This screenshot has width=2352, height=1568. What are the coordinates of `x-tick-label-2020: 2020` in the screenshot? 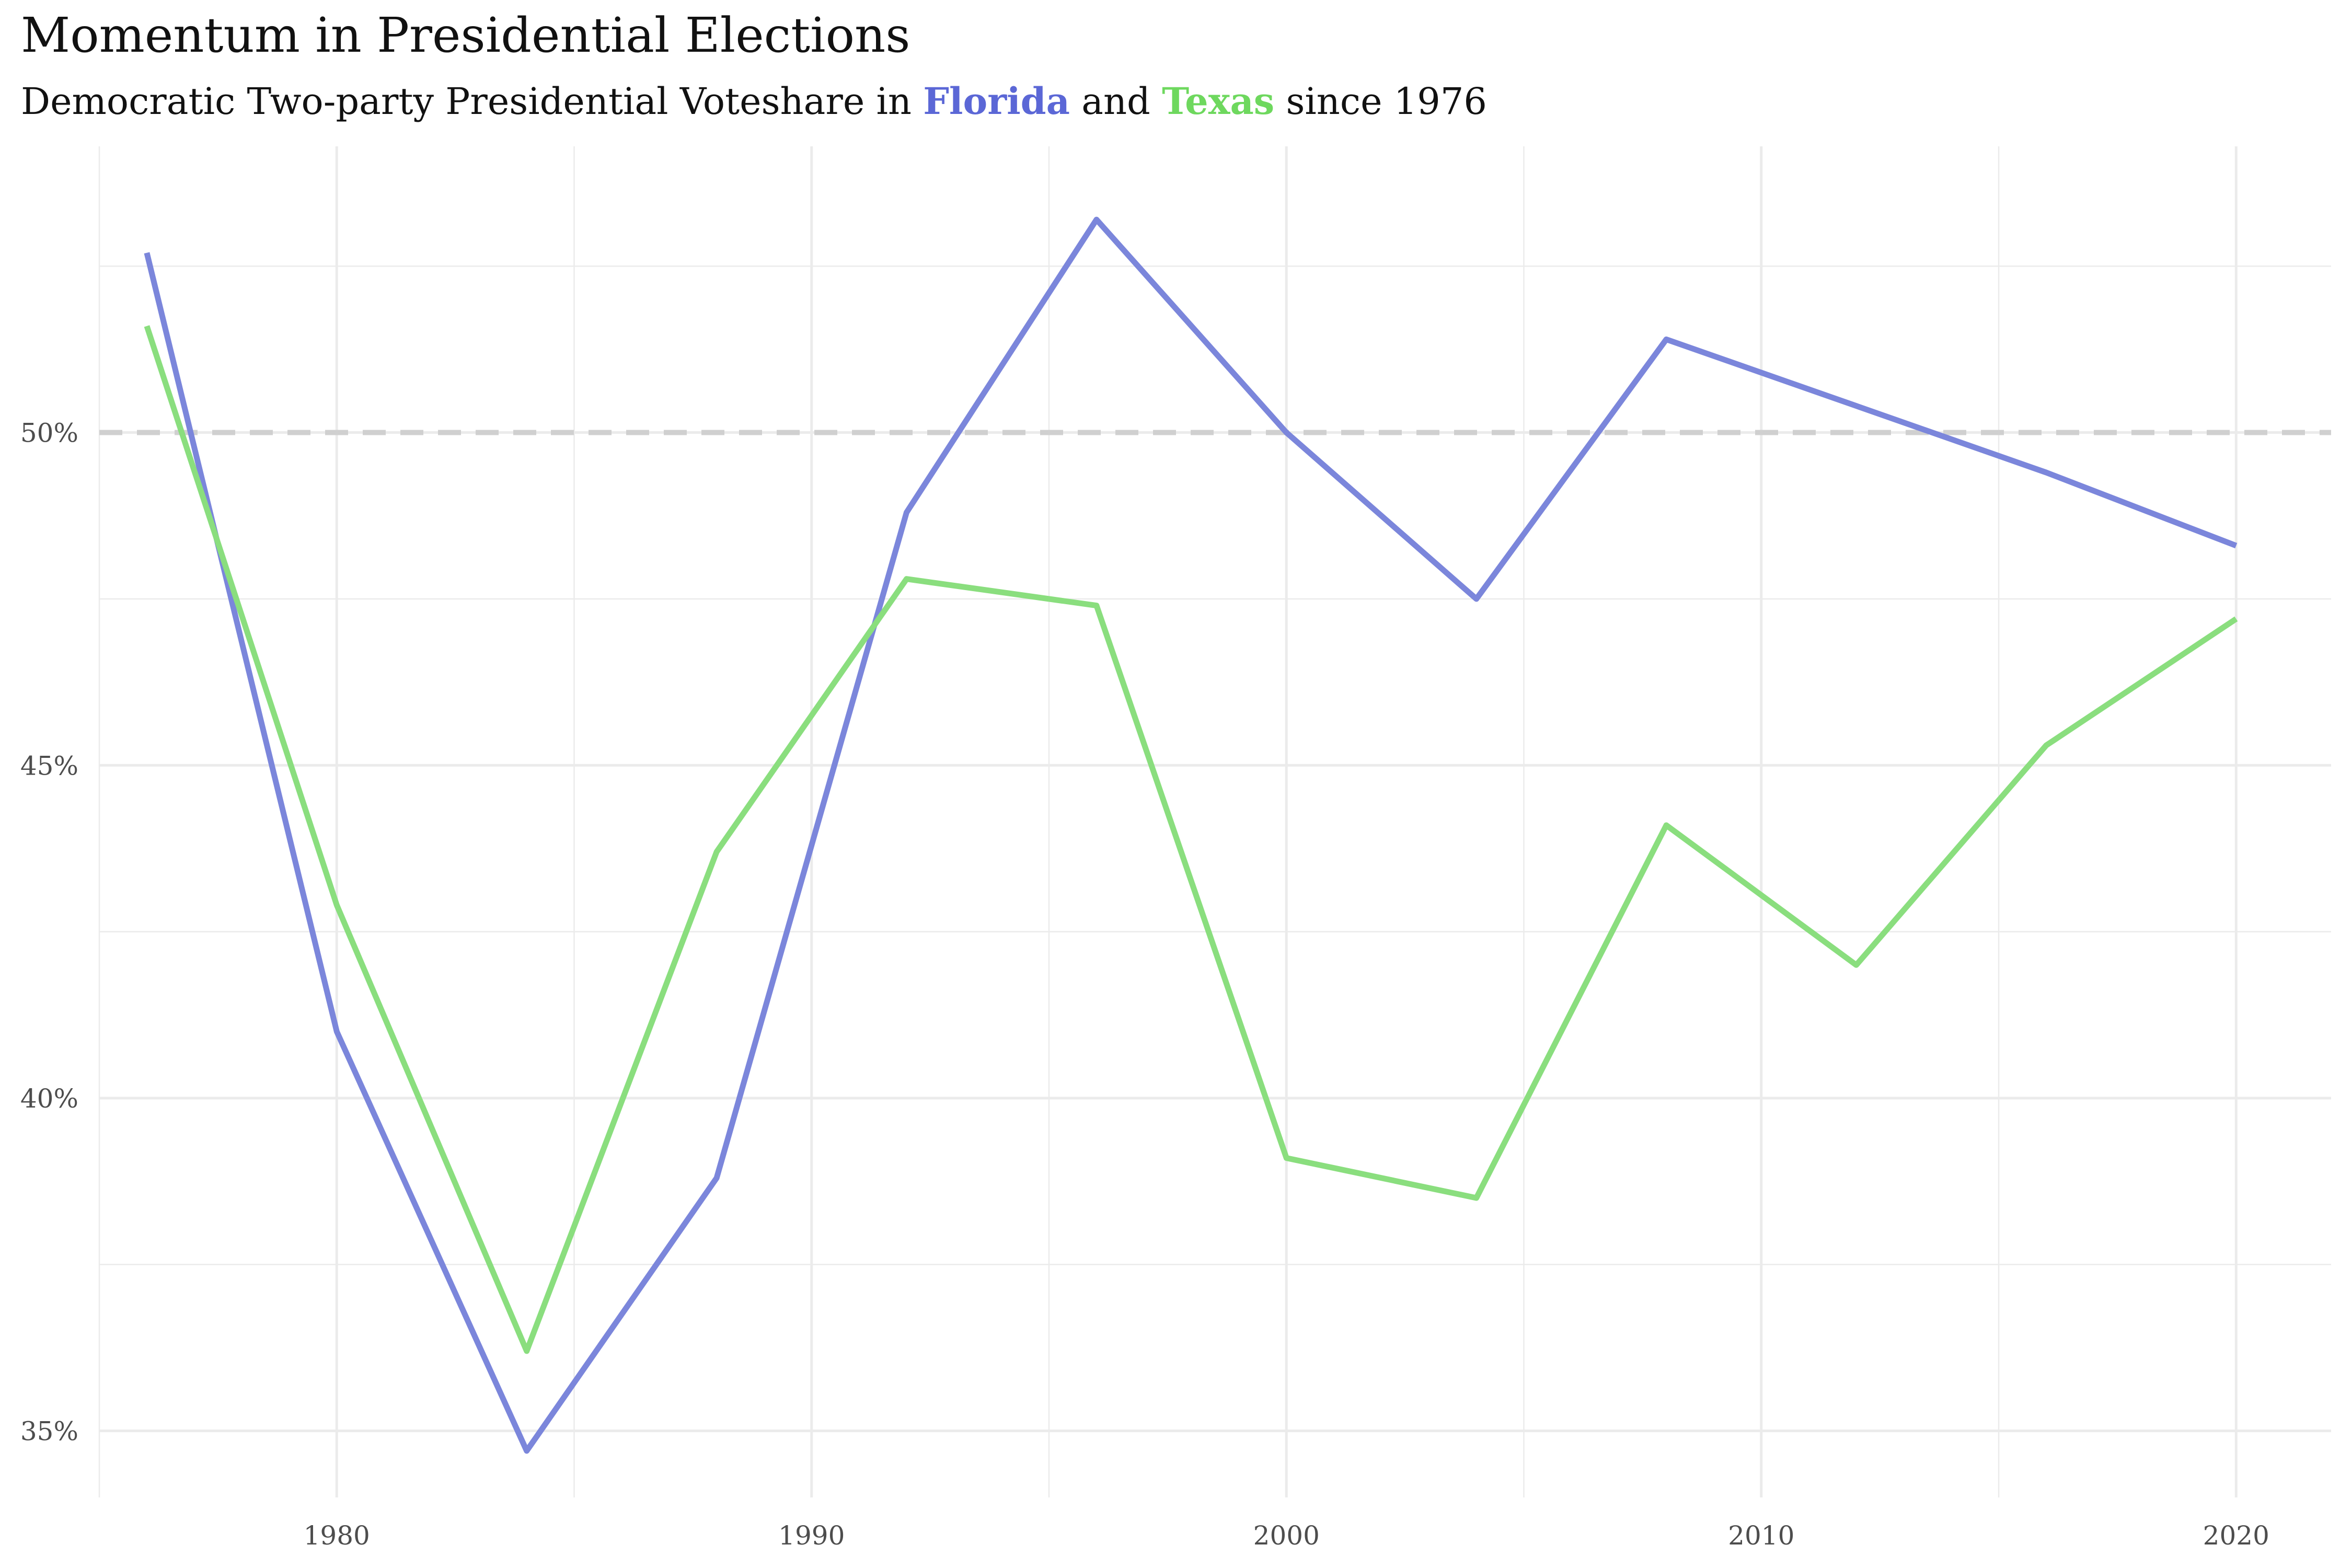 It's located at (2236, 1535).